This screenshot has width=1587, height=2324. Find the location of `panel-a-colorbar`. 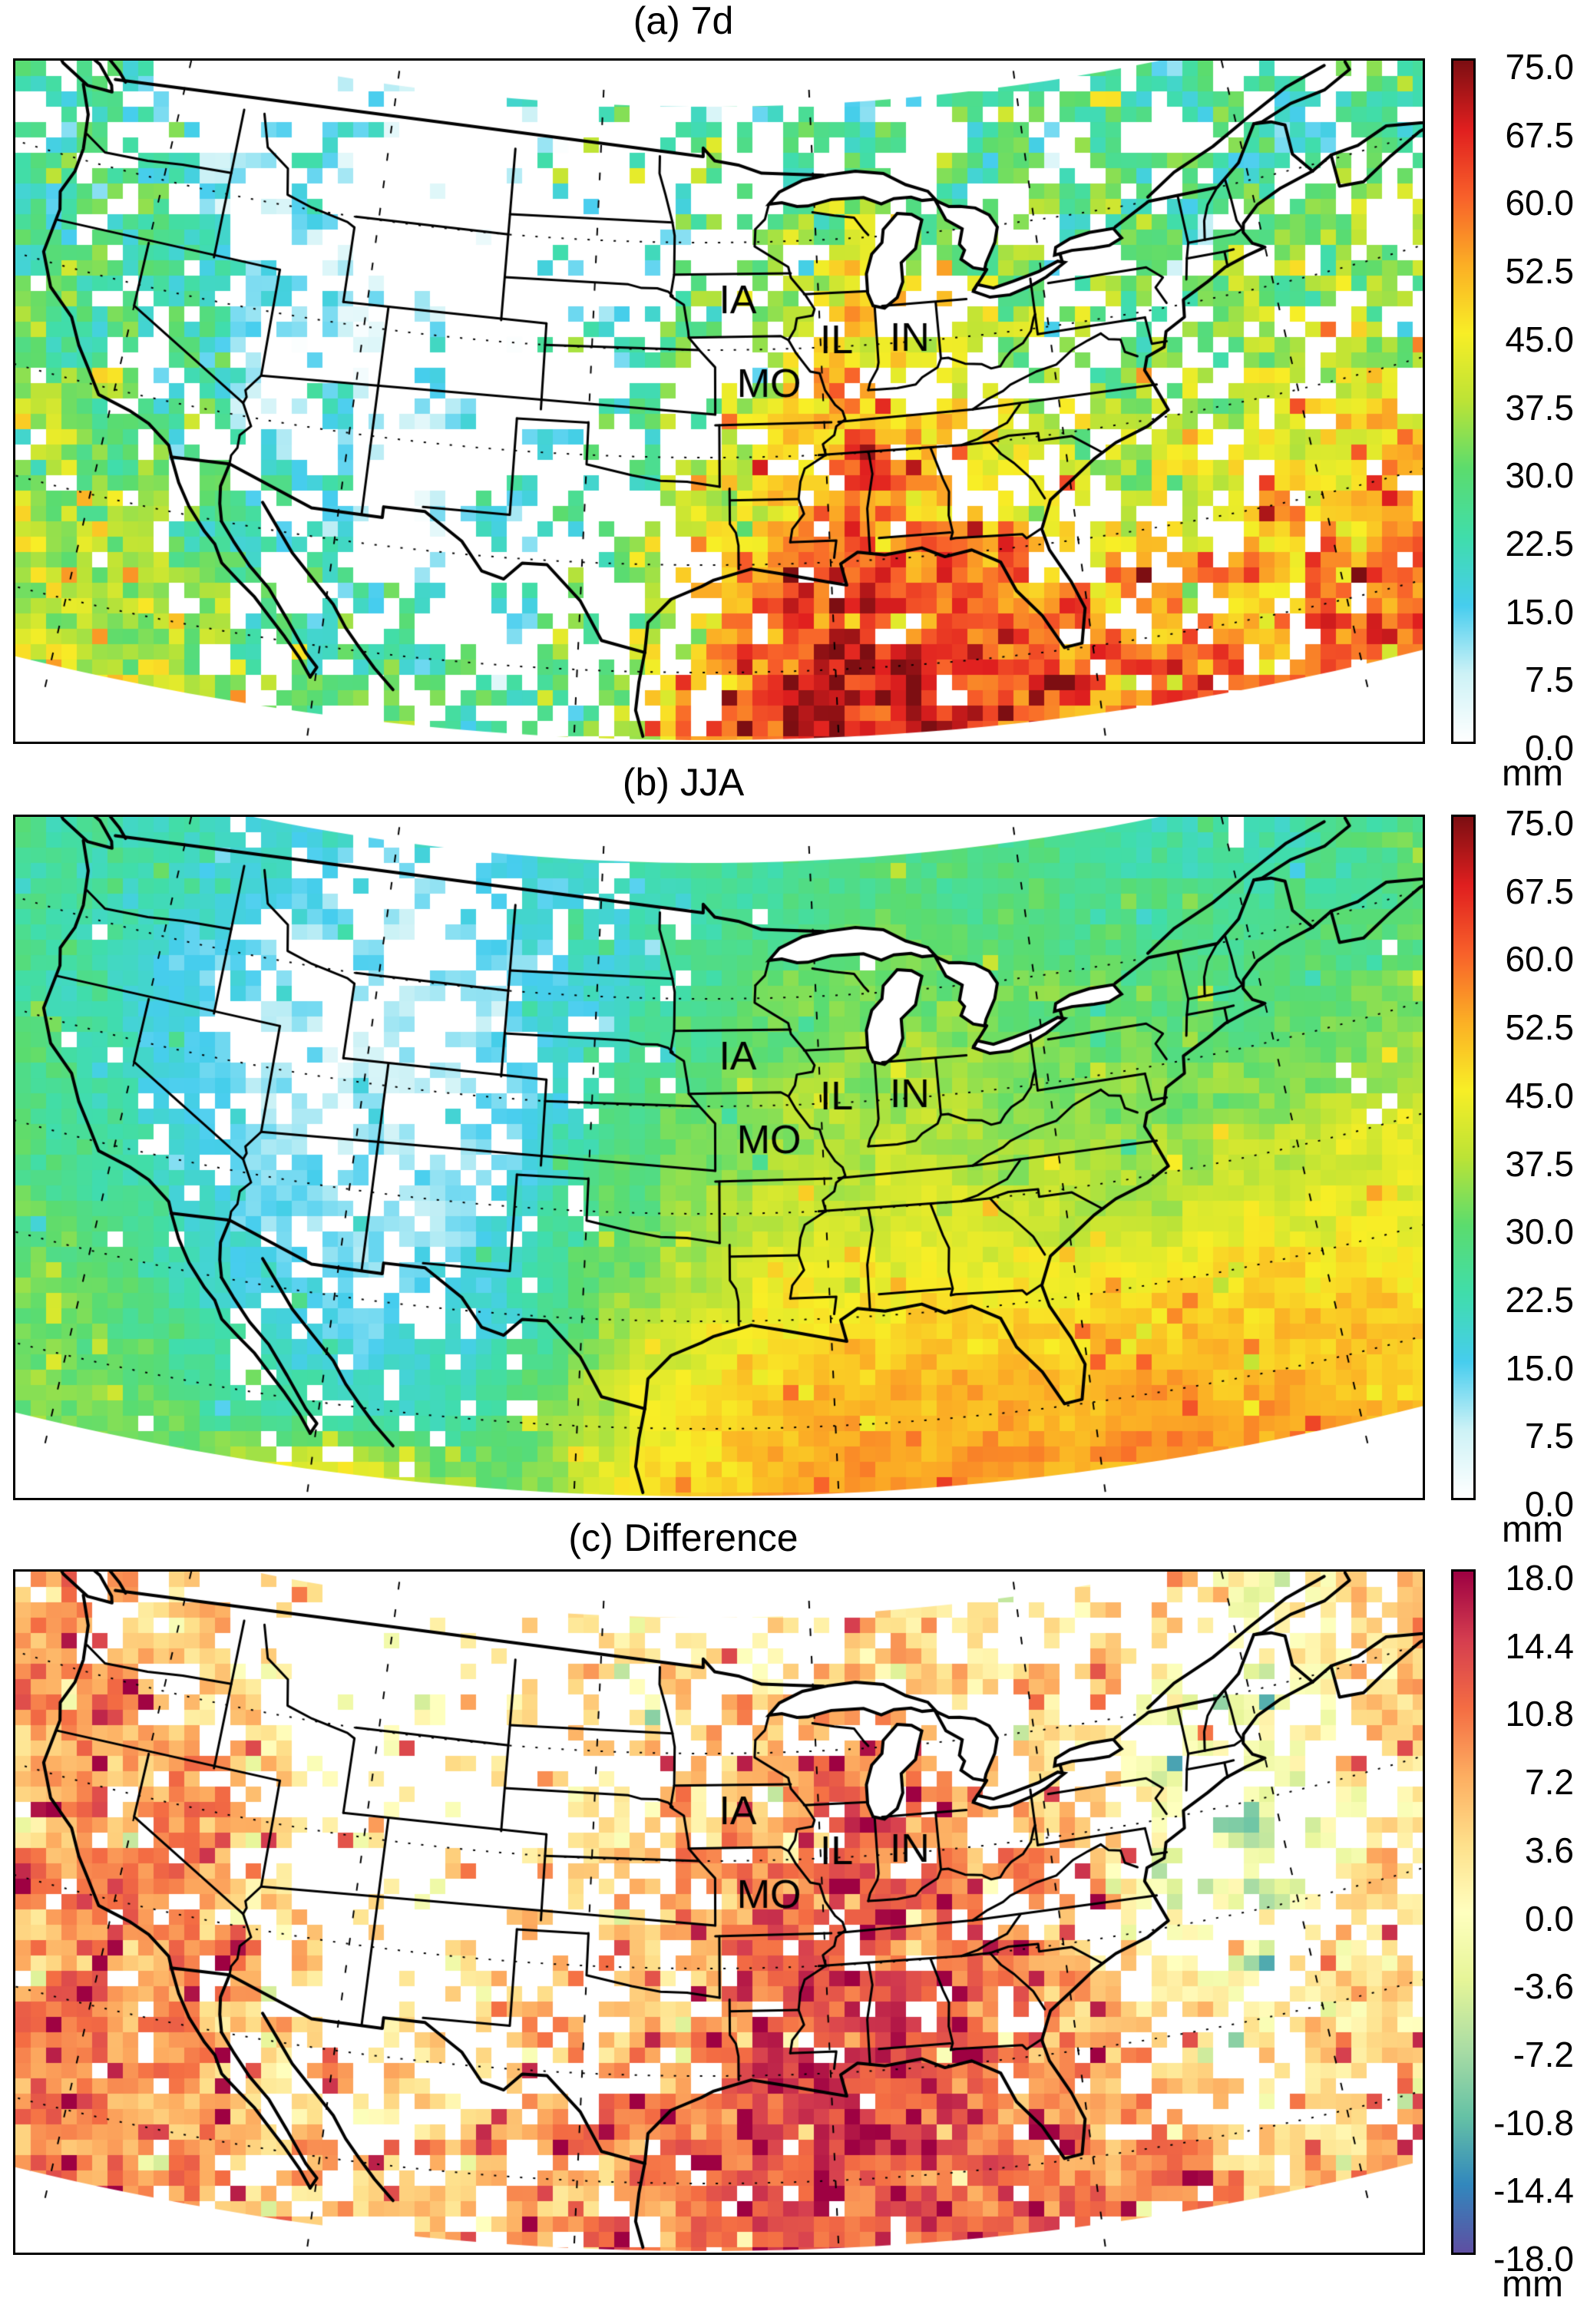

panel-a-colorbar is located at coordinates (1463, 401).